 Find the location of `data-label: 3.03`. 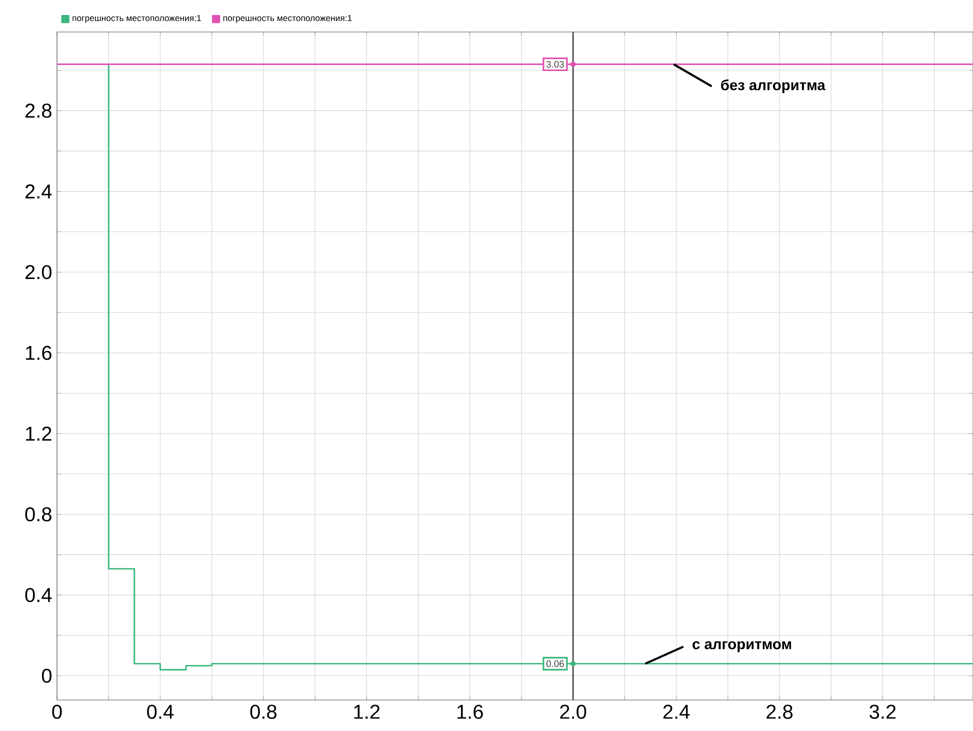

data-label: 3.03 is located at coordinates (555, 64).